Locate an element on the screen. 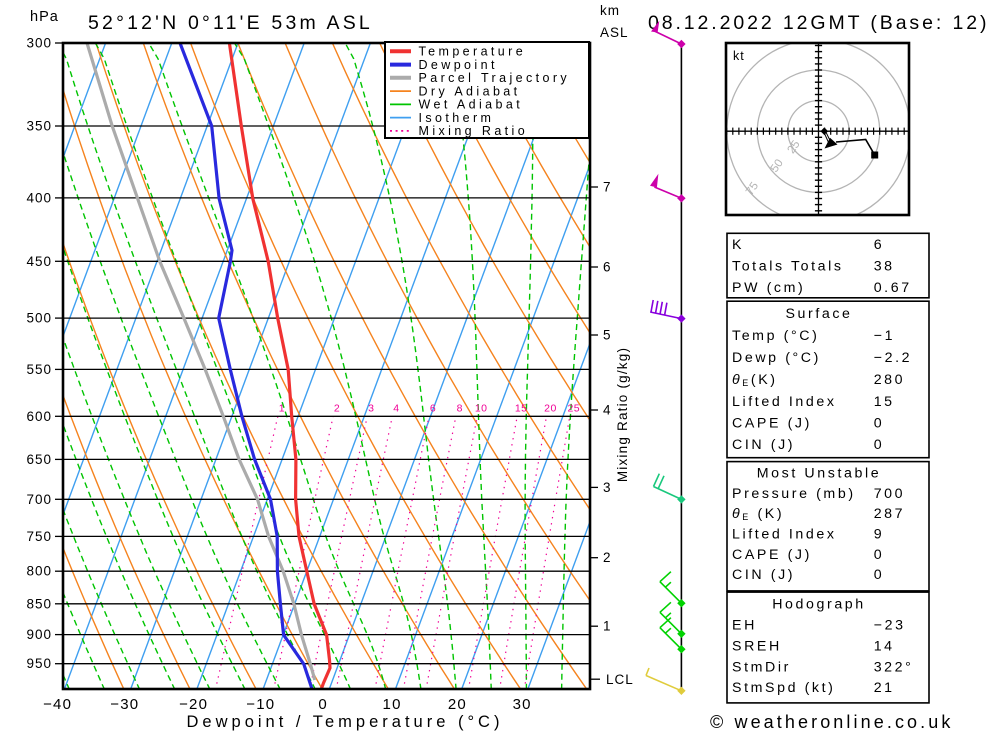  svg-text: 550 is located at coordinates (39, 369).